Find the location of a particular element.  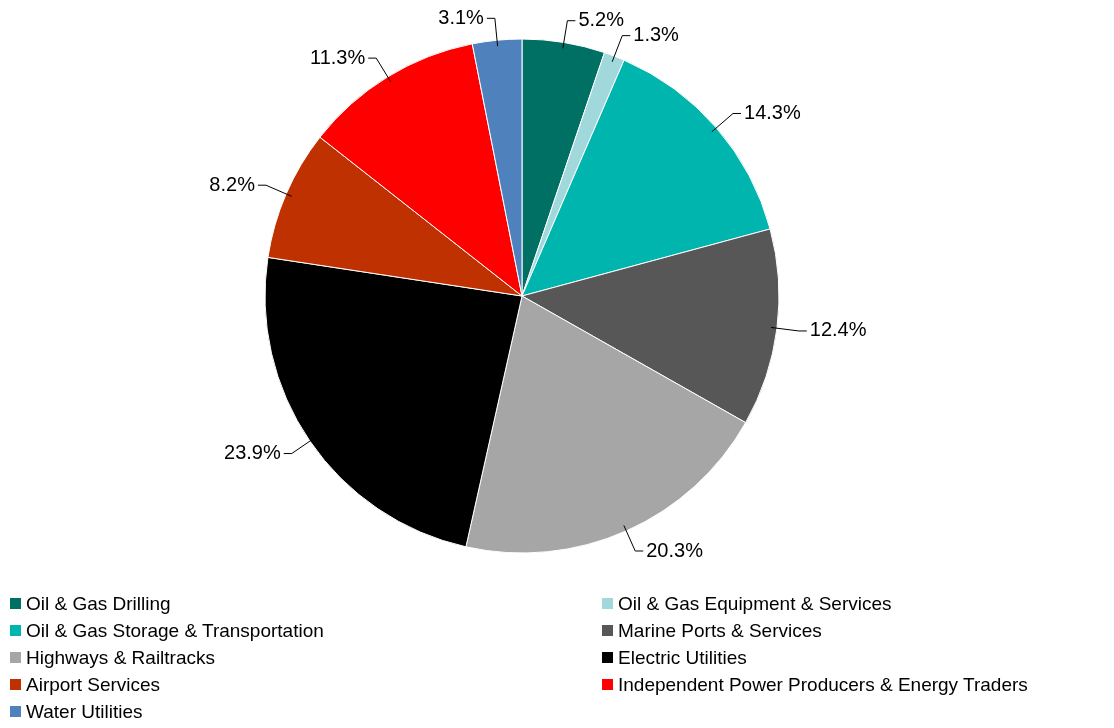

data-label: 1.3% is located at coordinates (656, 34).